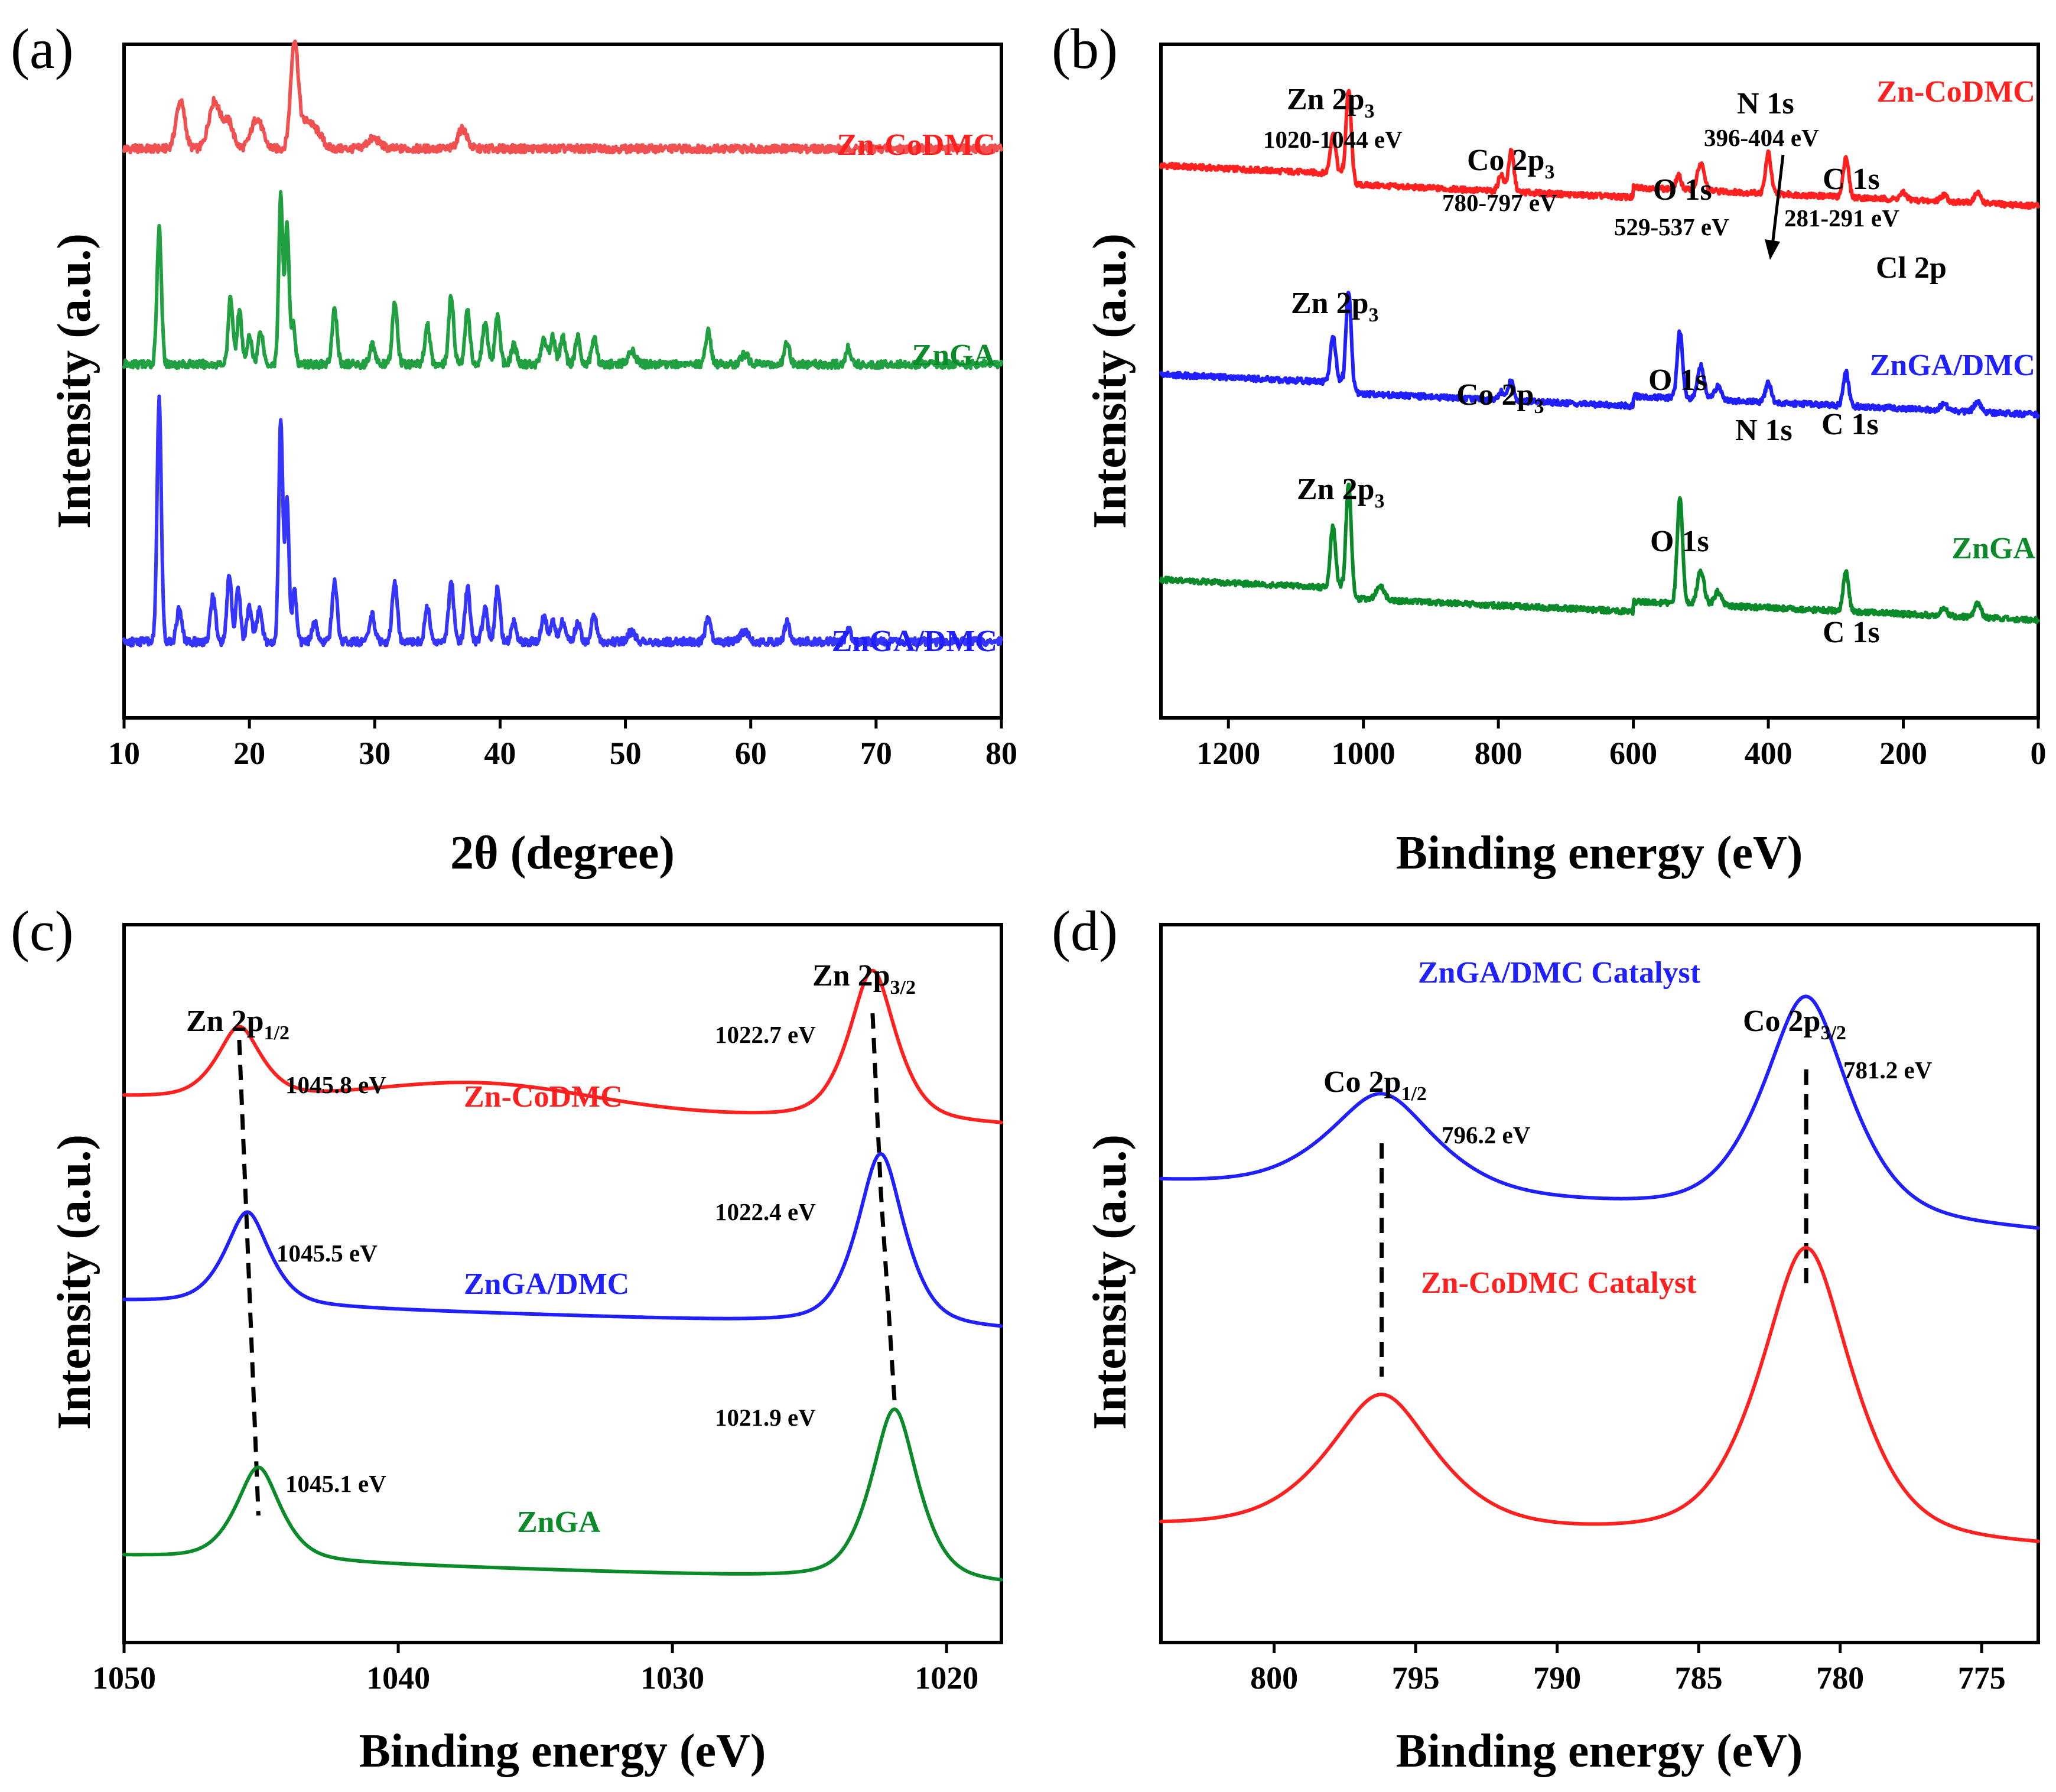  What do you see at coordinates (1599, 1394) in the screenshot?
I see `panel-d-curve-zn-codmc-catalyst` at bounding box center [1599, 1394].